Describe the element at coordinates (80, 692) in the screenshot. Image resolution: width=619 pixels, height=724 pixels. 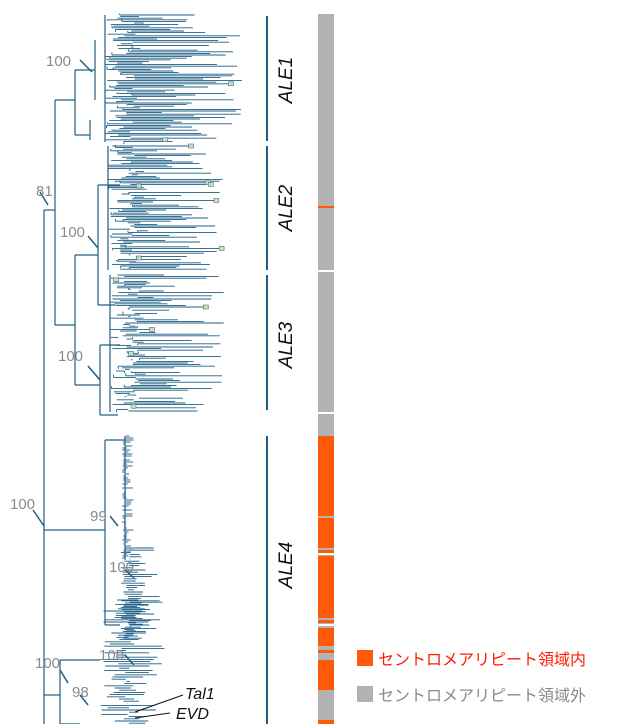
I see `bootstrap-label: 98` at that location.